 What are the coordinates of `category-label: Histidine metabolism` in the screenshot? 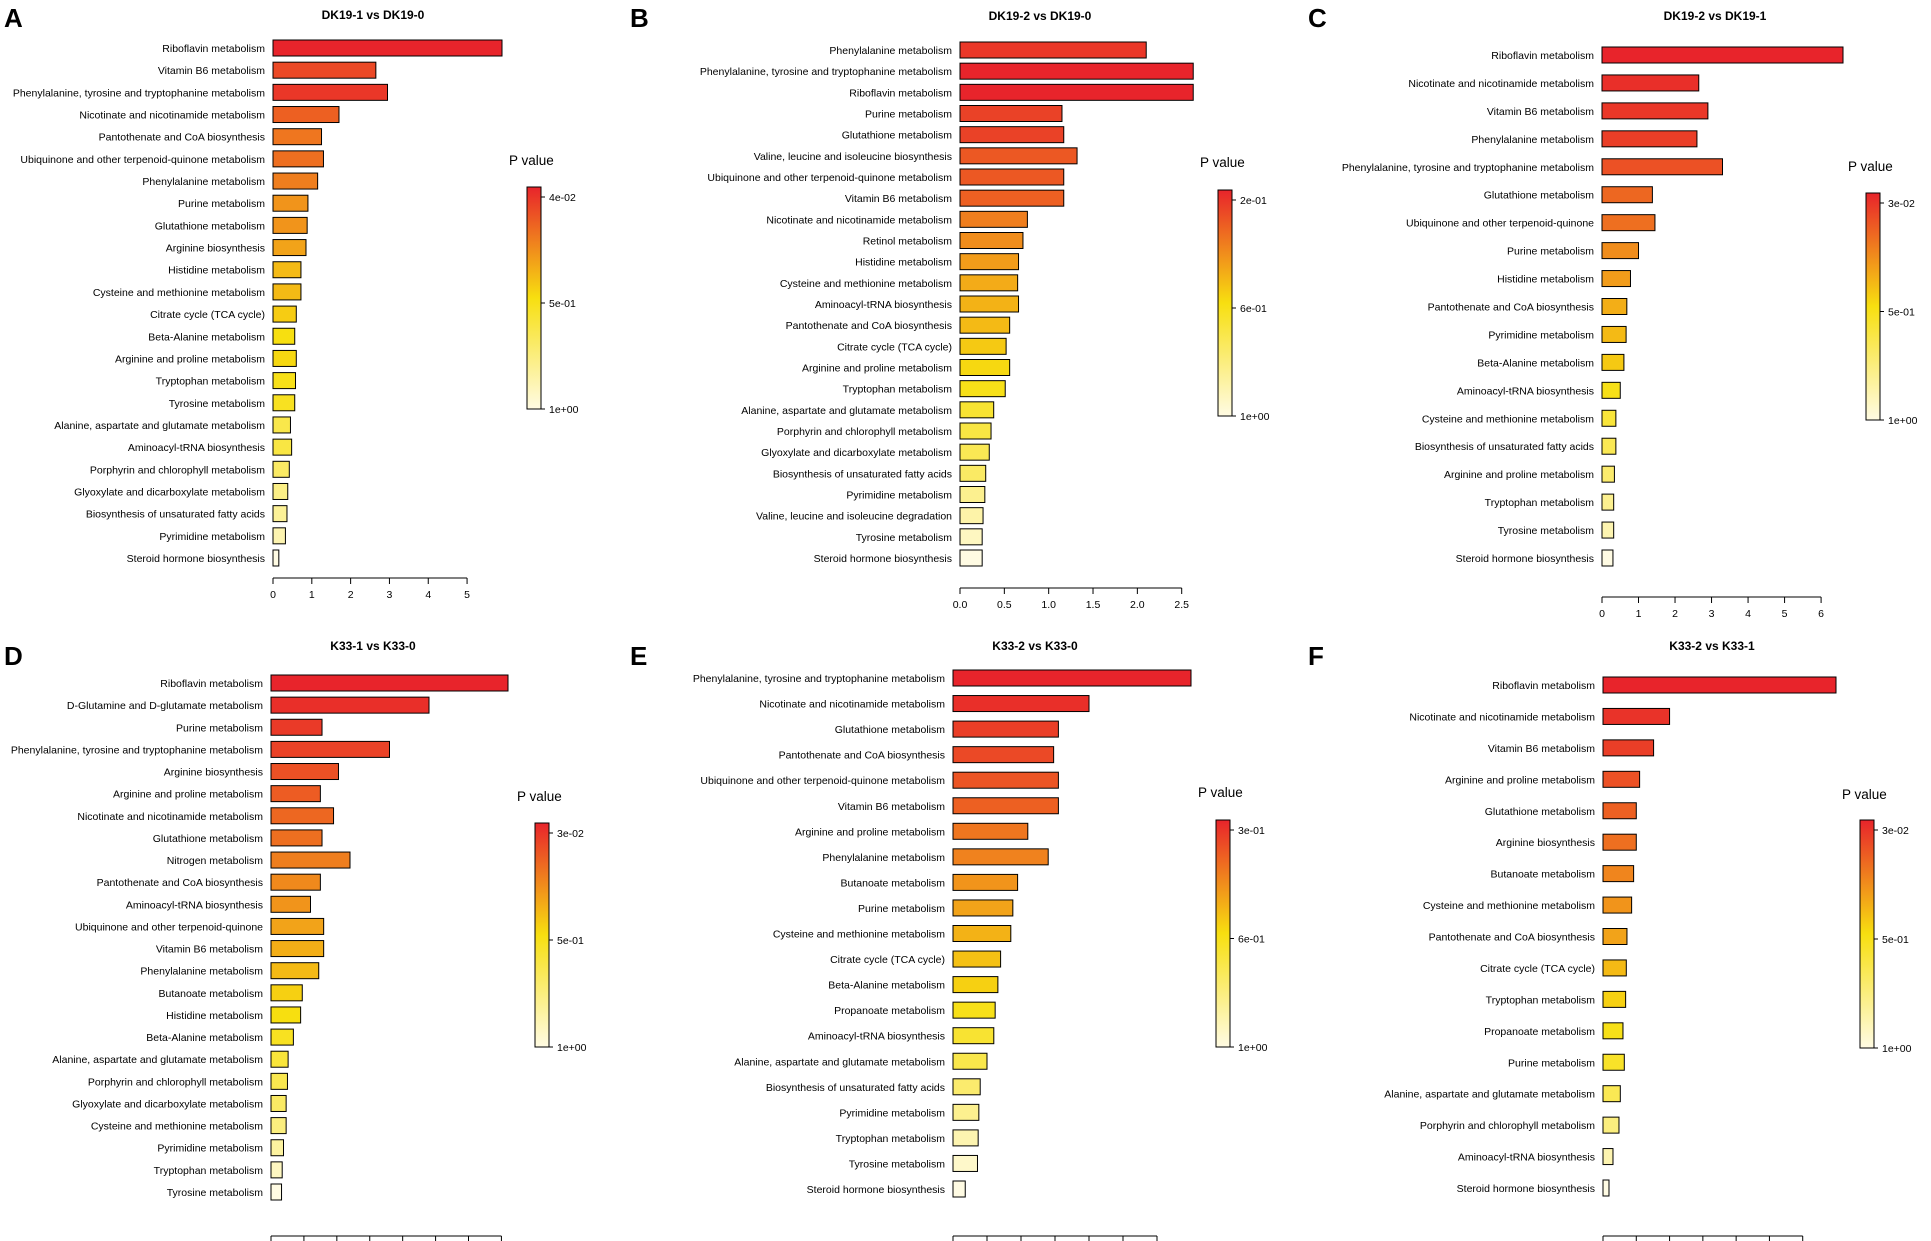 It's located at (903, 263).